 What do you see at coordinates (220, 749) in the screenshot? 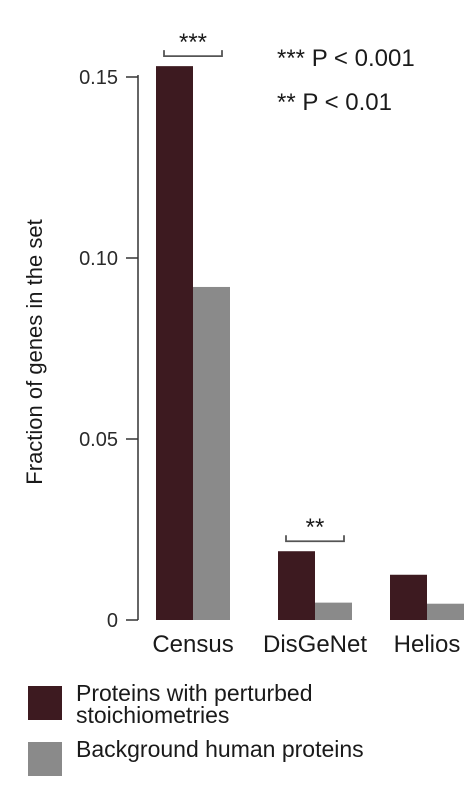
I see `legend-label-background: Background human proteins` at bounding box center [220, 749].